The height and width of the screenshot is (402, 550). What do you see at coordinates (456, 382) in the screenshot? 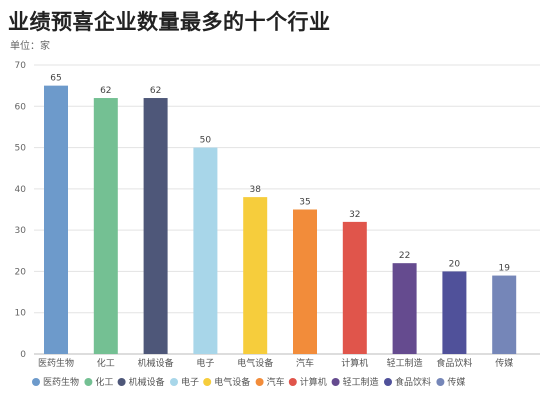
I see `legend-label: 传媒` at bounding box center [456, 382].